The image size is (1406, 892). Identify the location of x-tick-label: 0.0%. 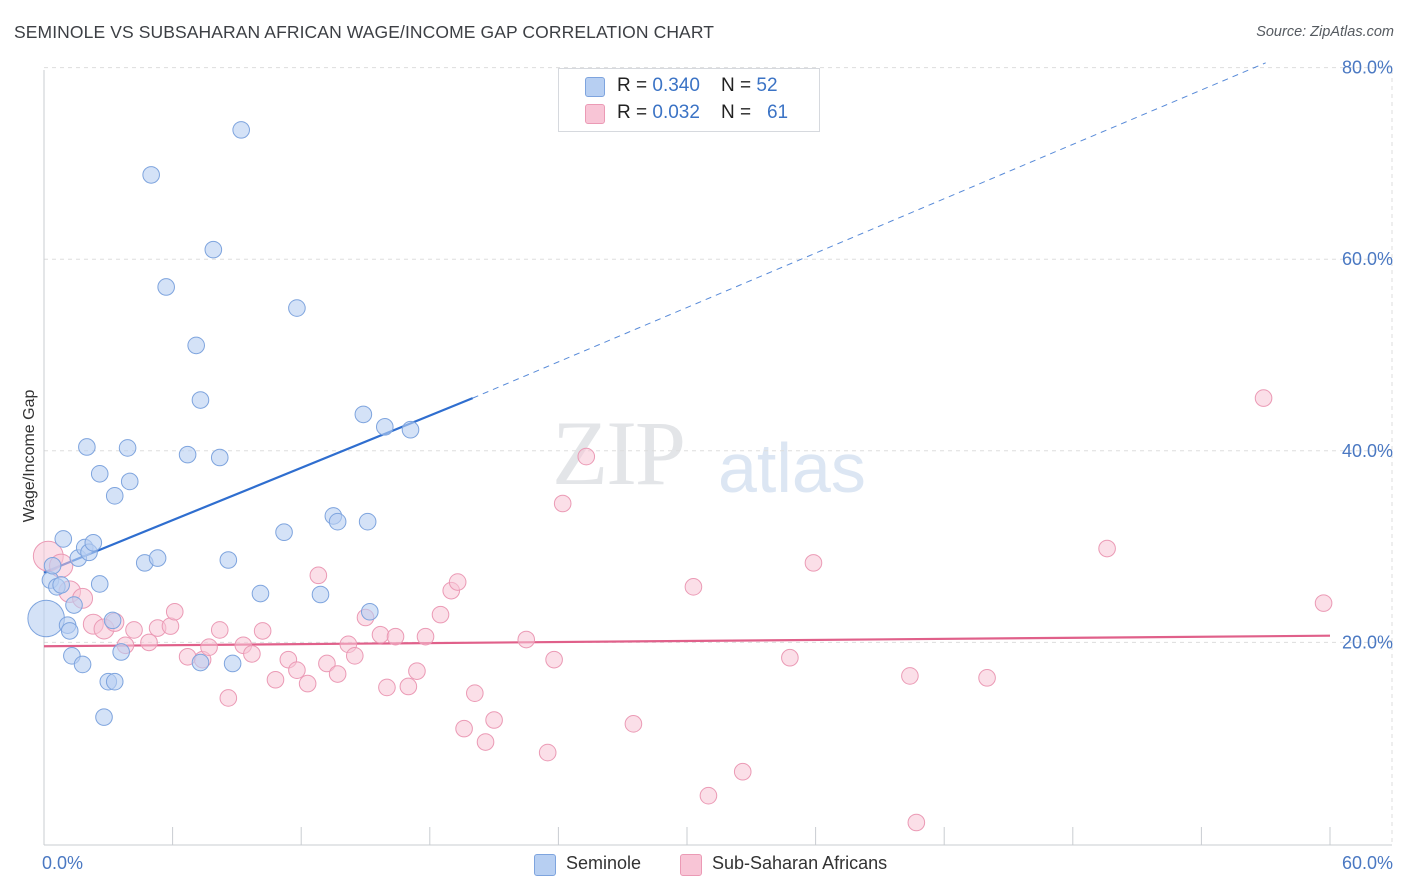
(62, 863).